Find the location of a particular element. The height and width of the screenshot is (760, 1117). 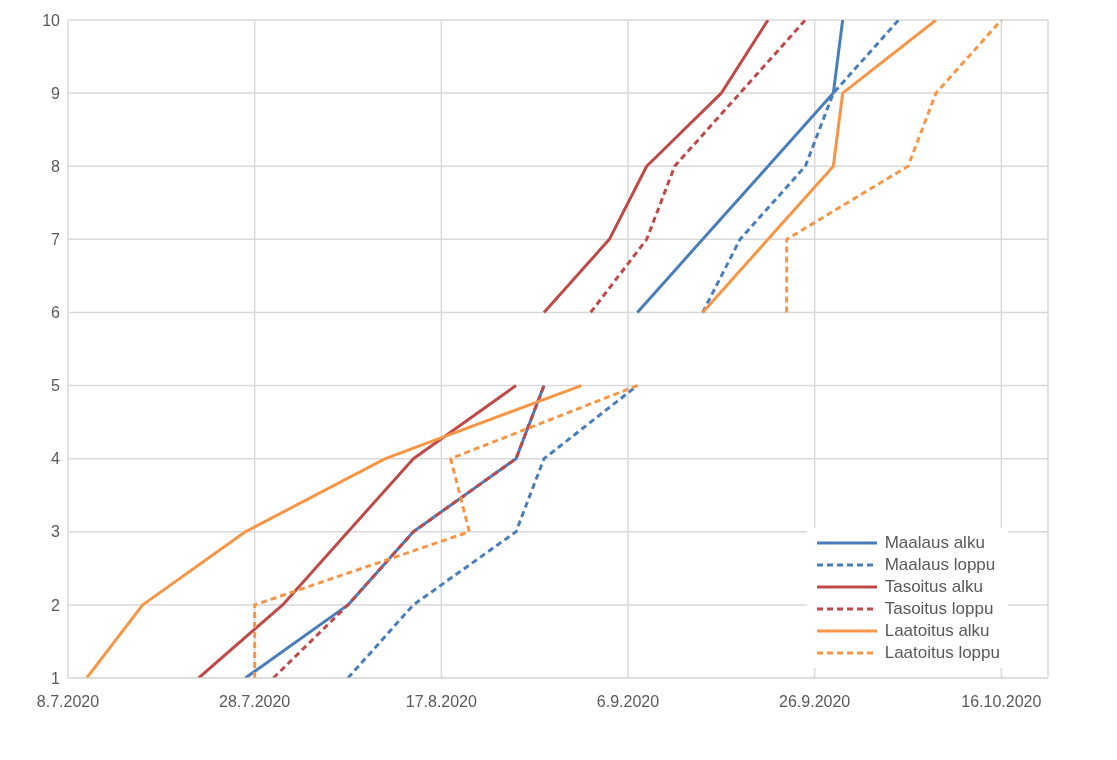

legend-label: Maalaus alku is located at coordinates (934, 543).